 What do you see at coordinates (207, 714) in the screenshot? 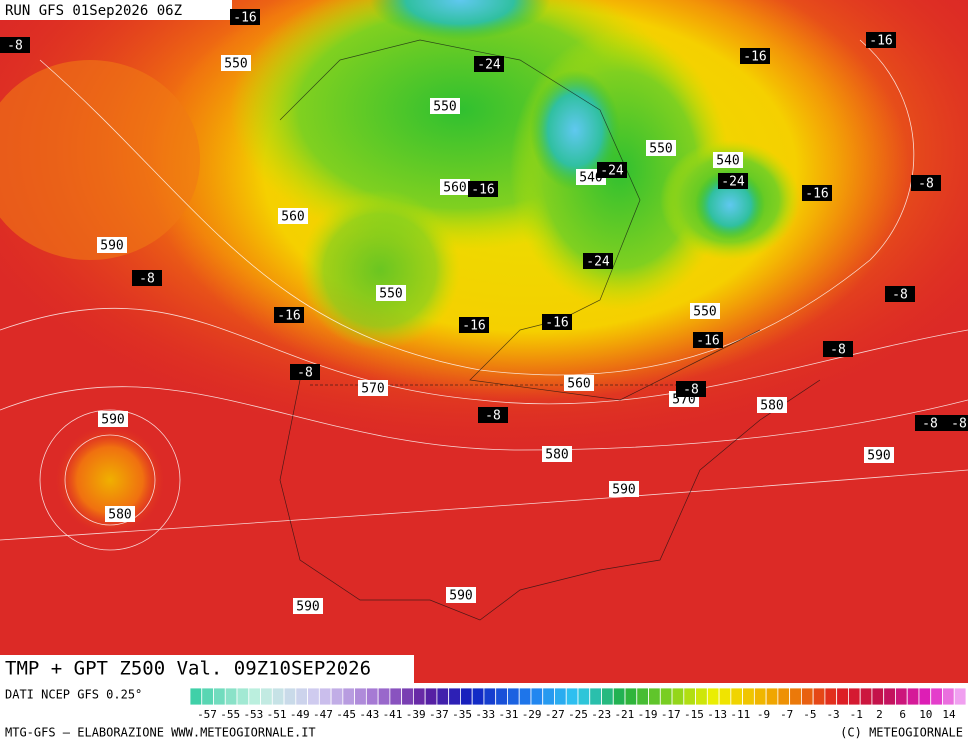
I see `colorbar-tick-label: -57` at bounding box center [207, 714].